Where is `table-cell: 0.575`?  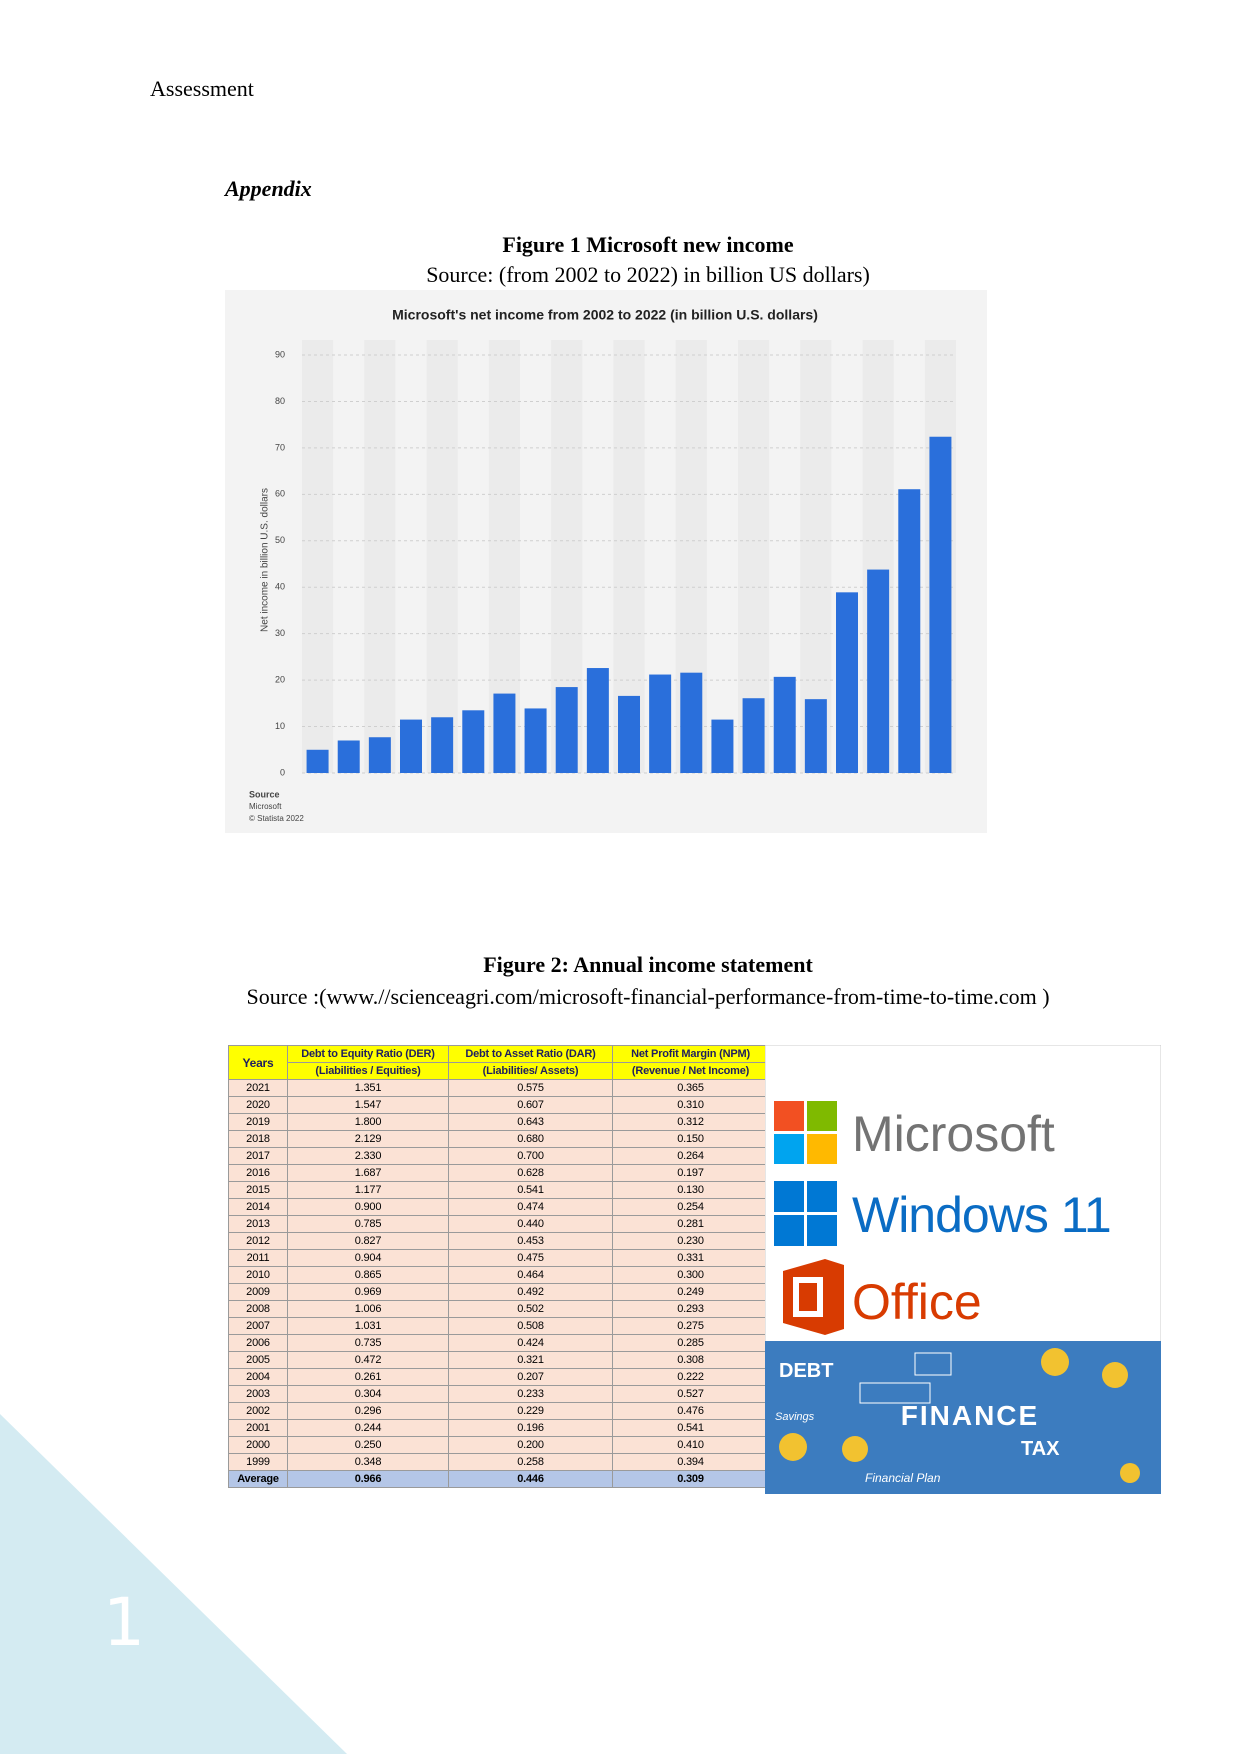
table-cell: 0.575 is located at coordinates (530, 1088).